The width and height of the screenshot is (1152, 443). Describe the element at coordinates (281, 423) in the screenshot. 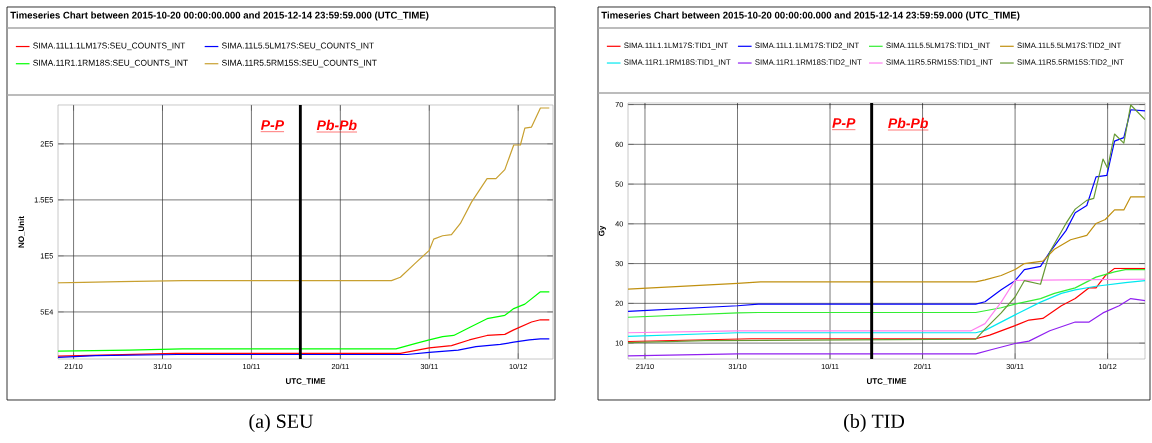

I see `text: (a) SEU` at that location.